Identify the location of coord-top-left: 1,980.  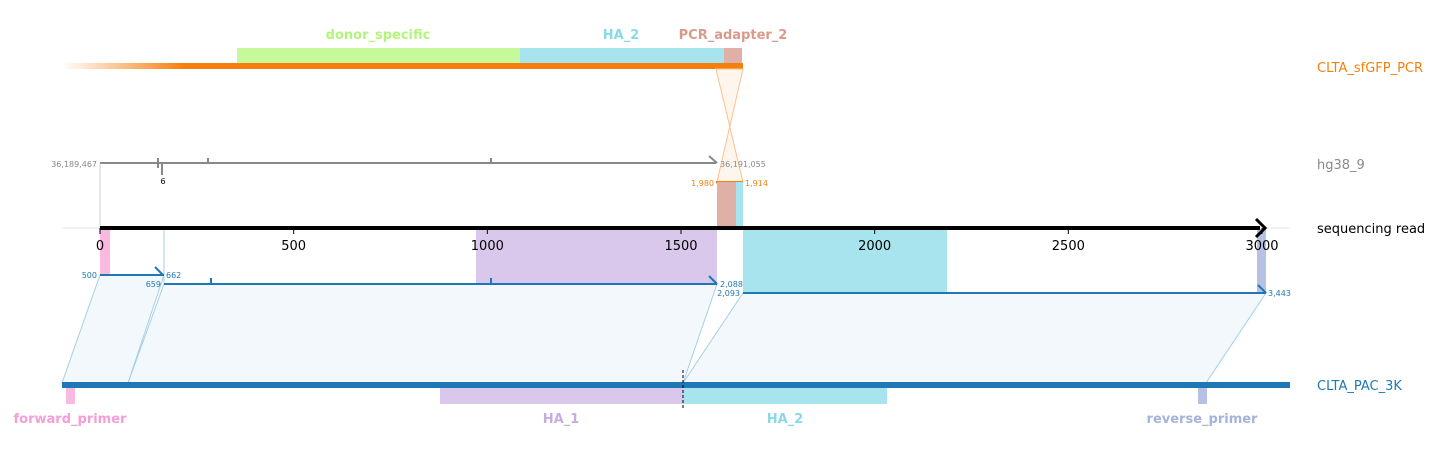
(702, 183).